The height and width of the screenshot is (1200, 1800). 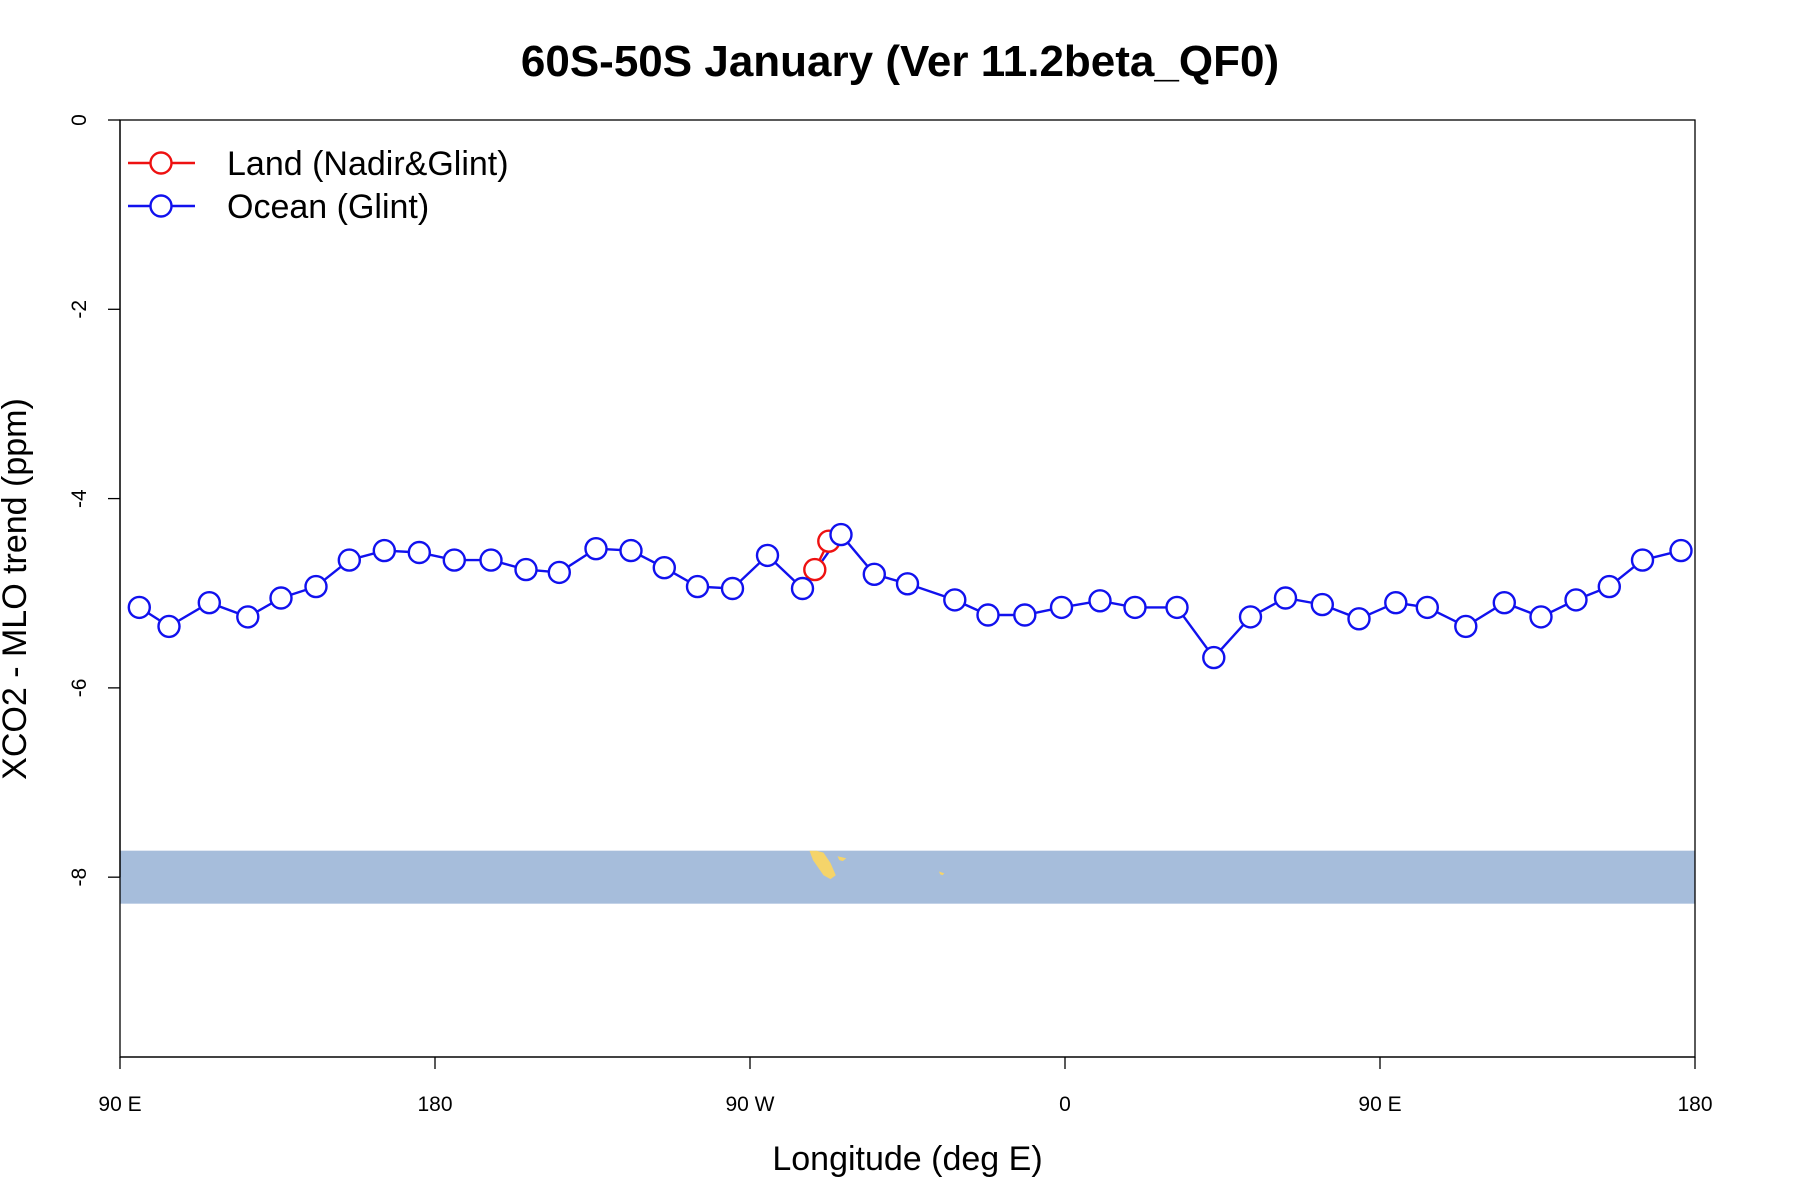 What do you see at coordinates (79, 688) in the screenshot?
I see `y-tick-label-3: -6` at bounding box center [79, 688].